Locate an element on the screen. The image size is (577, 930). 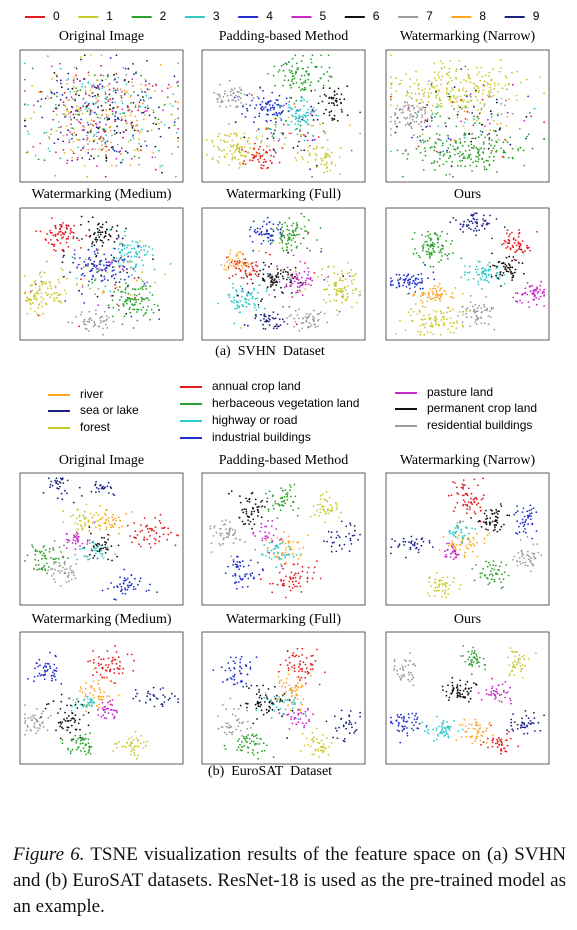
legend-label: forest is located at coordinates (95, 427).